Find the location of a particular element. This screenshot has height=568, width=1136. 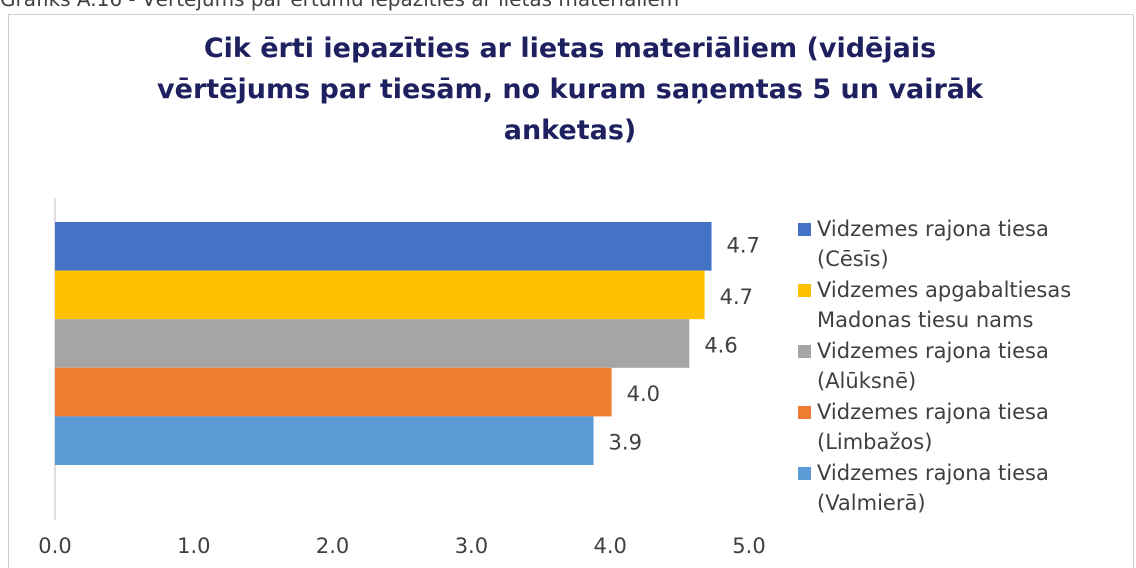

x-tick-label: 4.0 is located at coordinates (609, 546).